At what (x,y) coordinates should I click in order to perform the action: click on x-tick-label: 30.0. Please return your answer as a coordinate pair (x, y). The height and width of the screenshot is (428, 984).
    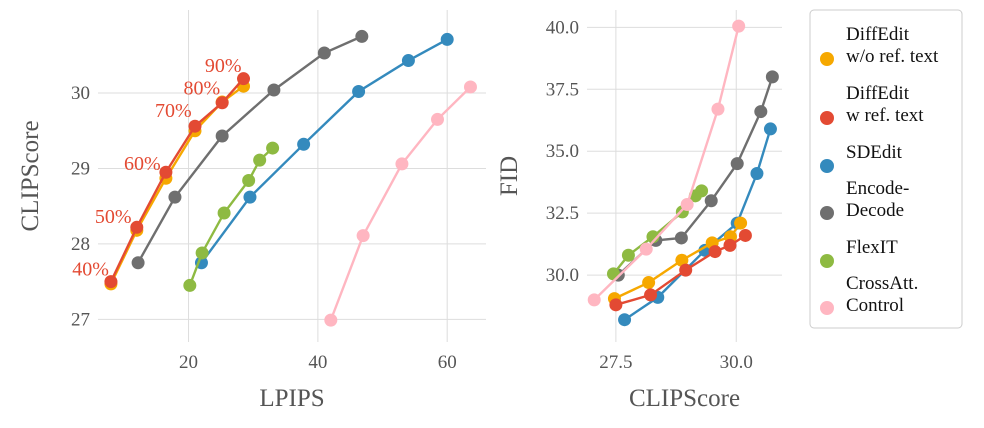
    Looking at the image, I should click on (736, 362).